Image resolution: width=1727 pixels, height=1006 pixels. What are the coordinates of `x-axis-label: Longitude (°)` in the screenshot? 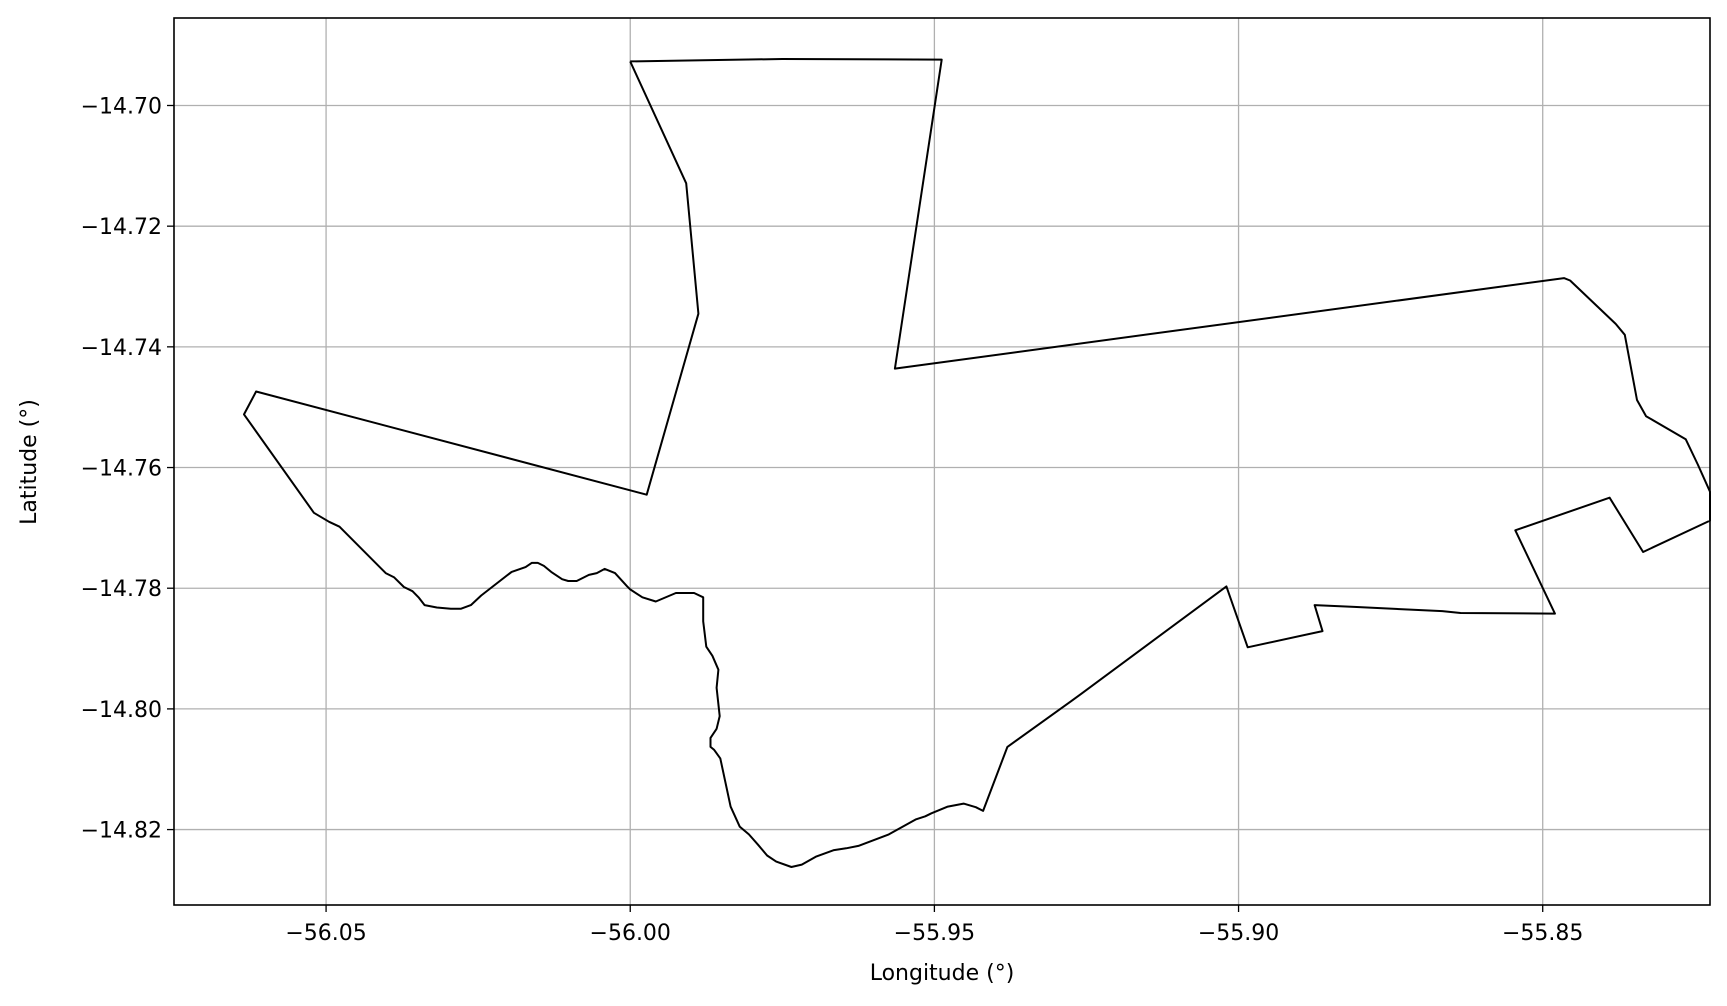 It's located at (942, 973).